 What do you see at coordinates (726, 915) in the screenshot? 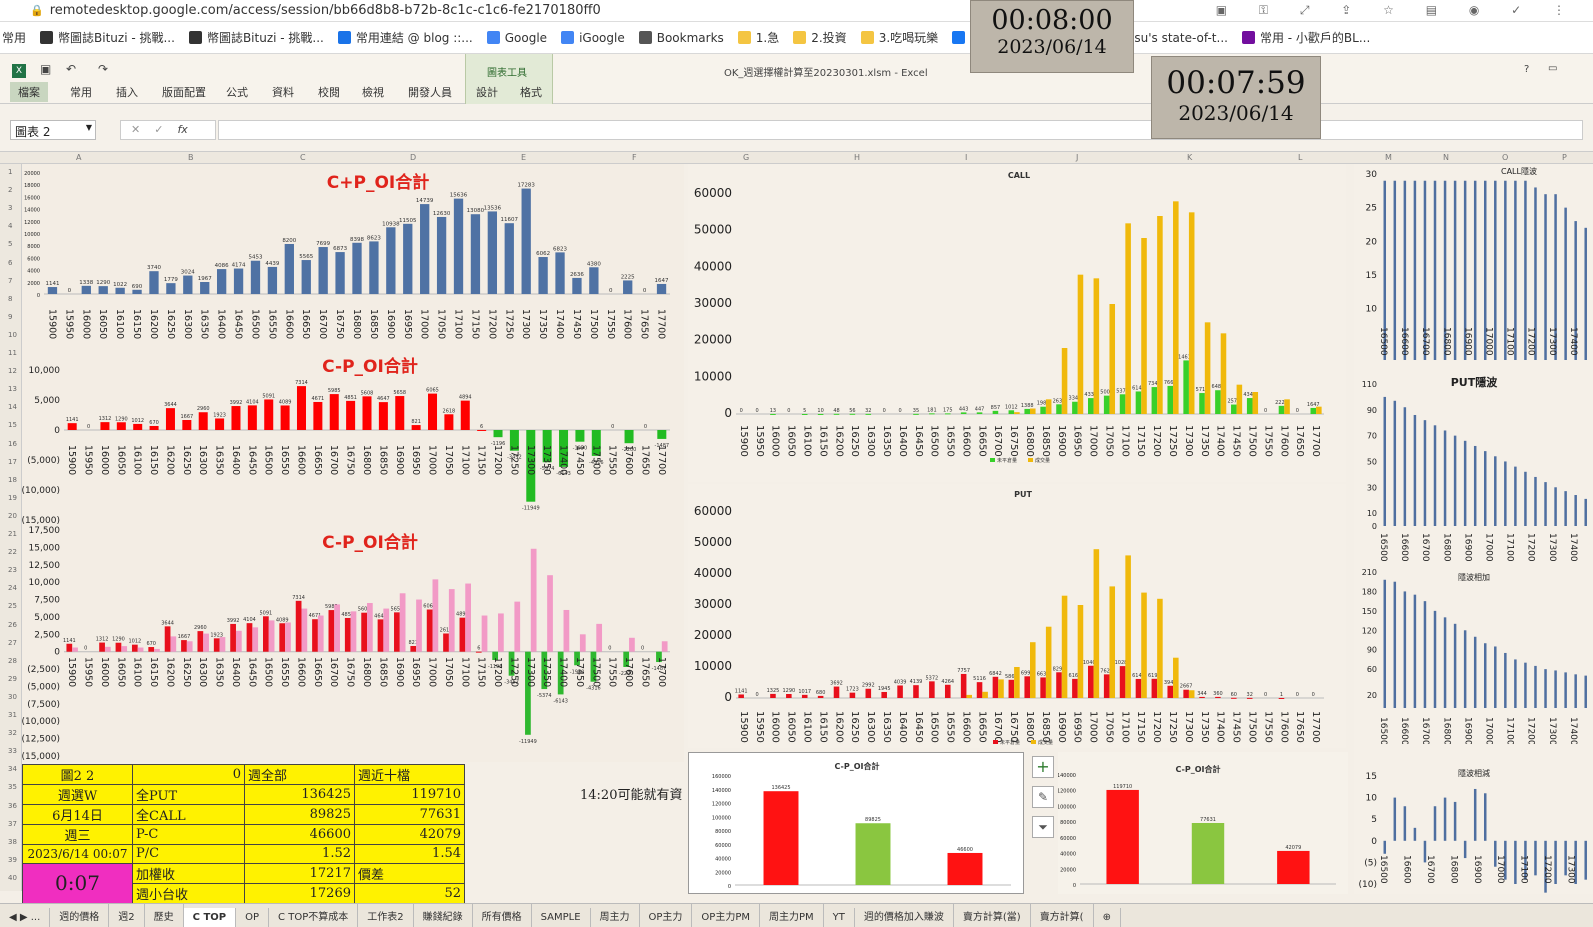
I see `sheet-tab: OP主力PM` at bounding box center [726, 915].